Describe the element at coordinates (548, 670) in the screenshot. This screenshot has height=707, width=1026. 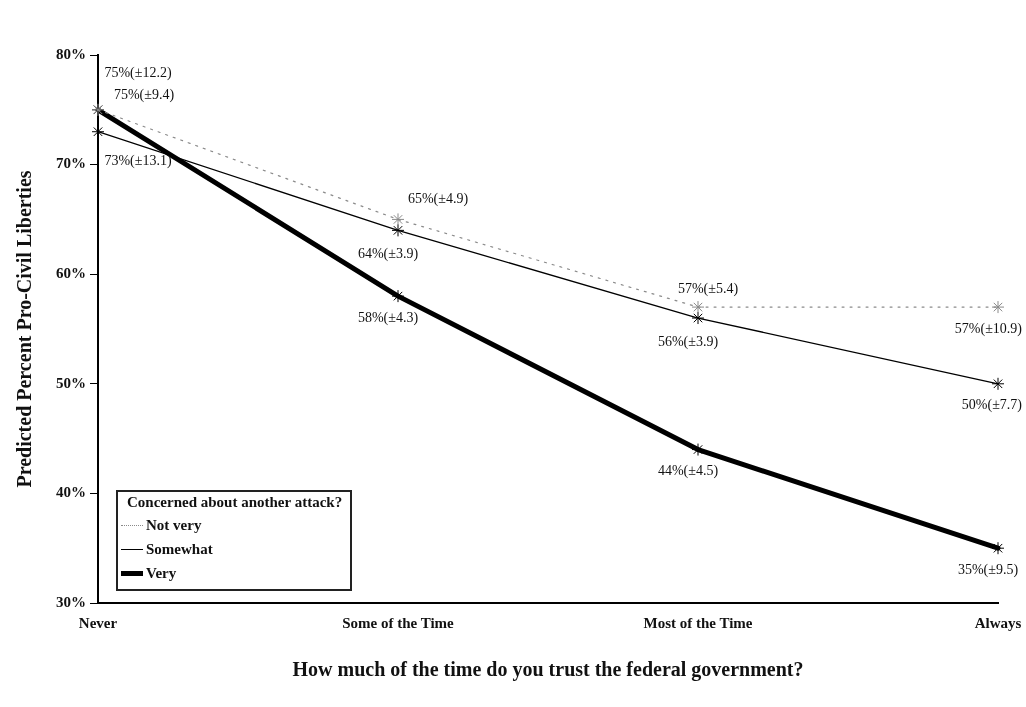
I see `x-axis-title: How much of the time do you trust the federal government?` at that location.